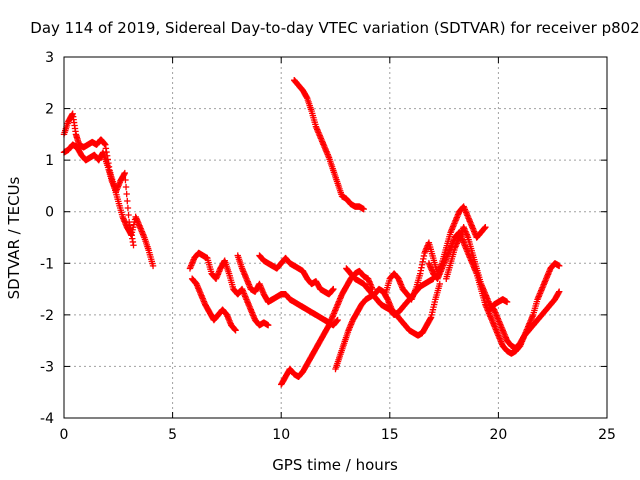 The image size is (640, 480). What do you see at coordinates (47, 264) in the screenshot?
I see `y-tick-label: -1` at bounding box center [47, 264].